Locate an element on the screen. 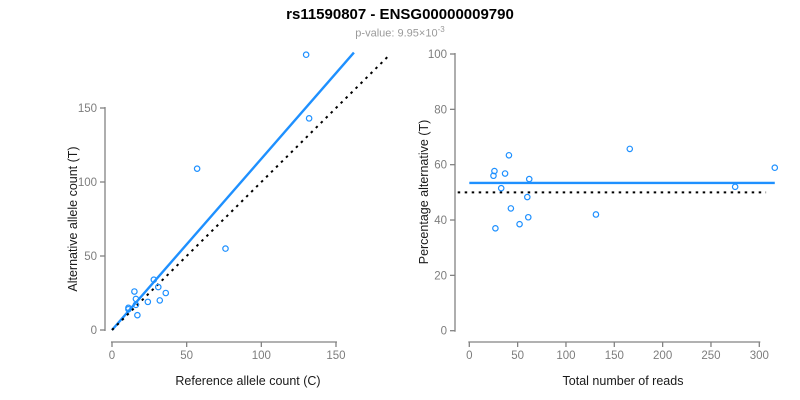 The image size is (800, 400). figure-title: rs11590807 - ENSG00000009790 is located at coordinates (400, 14).